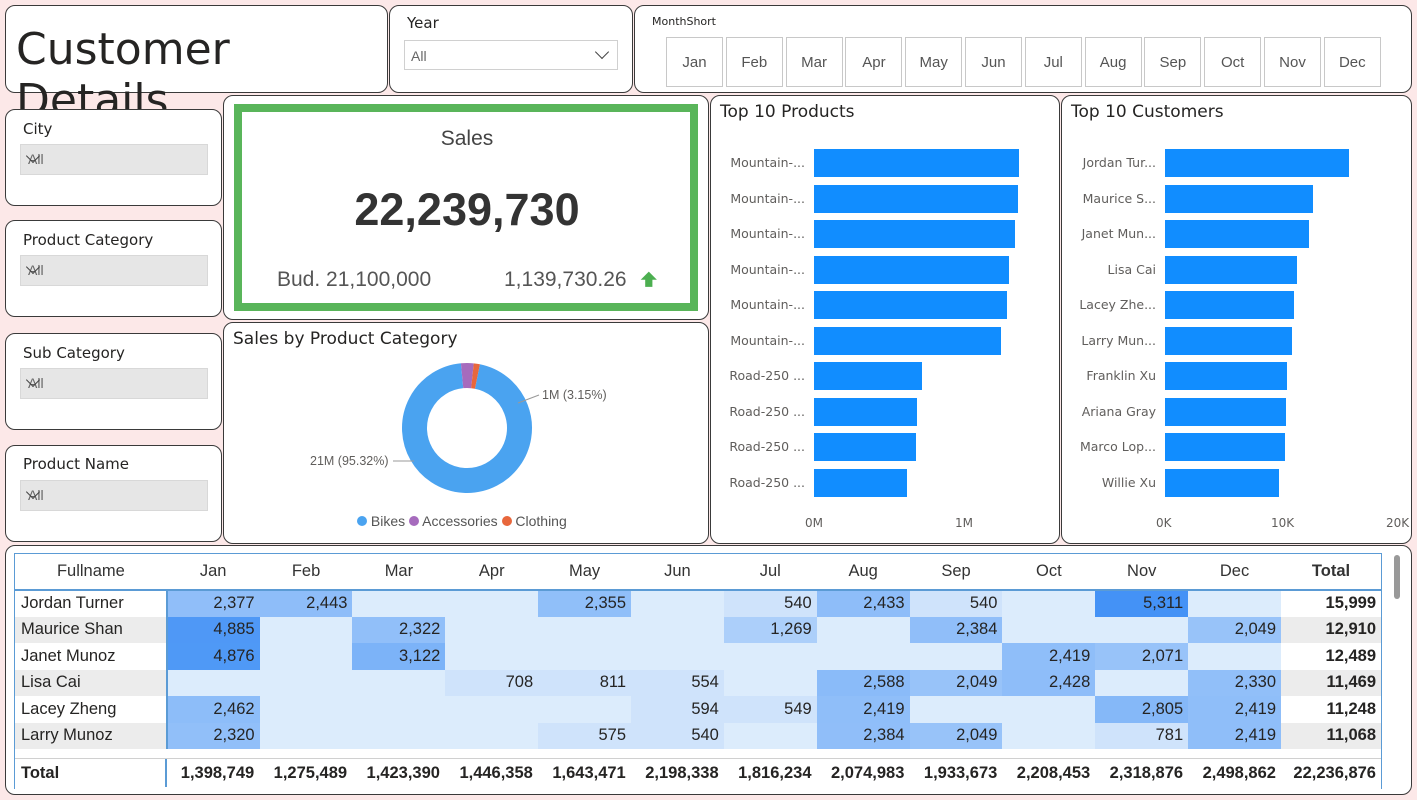  Describe the element at coordinates (1234, 572) in the screenshot. I see `column-header-dec: Dec` at that location.